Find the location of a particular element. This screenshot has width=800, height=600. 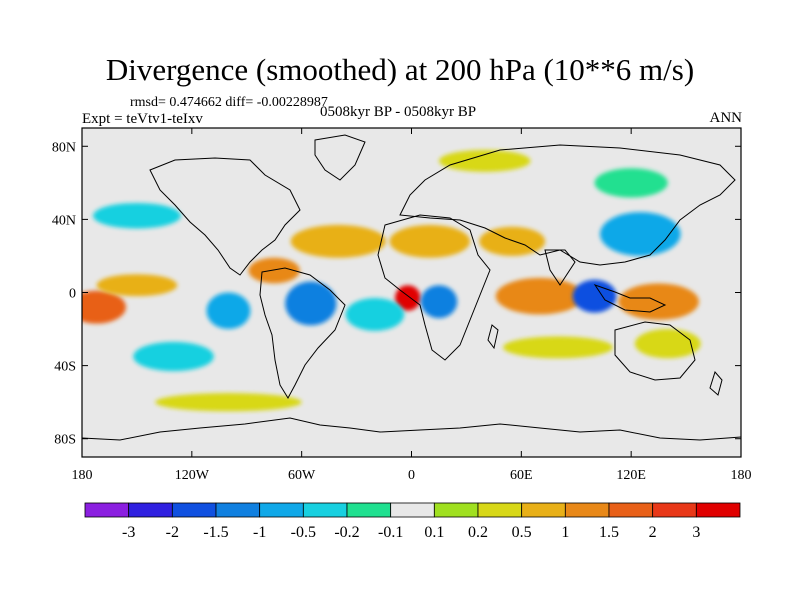

feature-trop-pacific-conv is located at coordinates (104, 307).